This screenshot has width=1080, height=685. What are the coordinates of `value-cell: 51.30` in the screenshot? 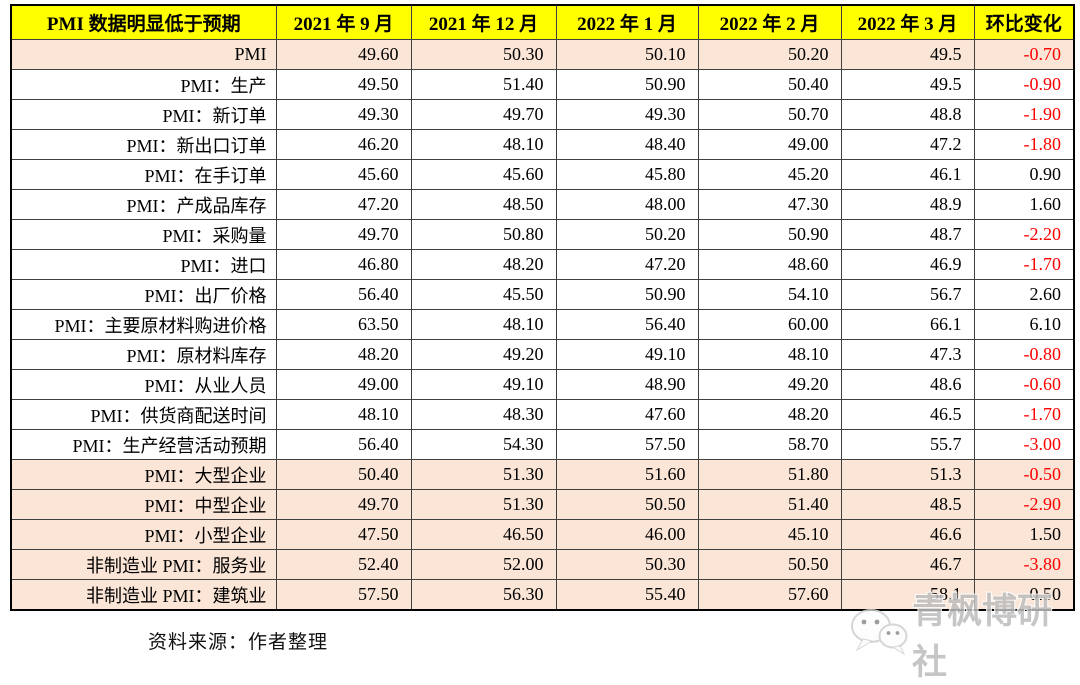 It's located at (483, 474).